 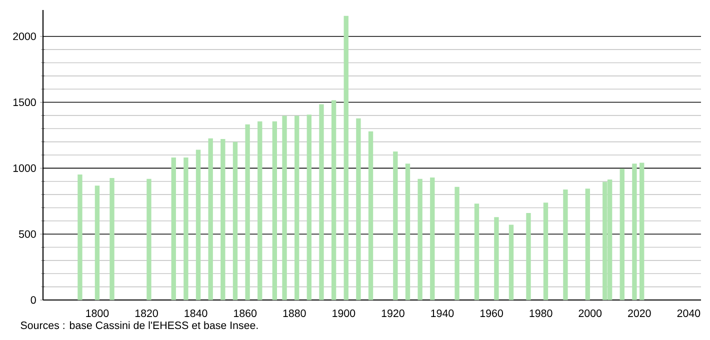 I want to click on x-tick-label: 2020, so click(x=639, y=314).